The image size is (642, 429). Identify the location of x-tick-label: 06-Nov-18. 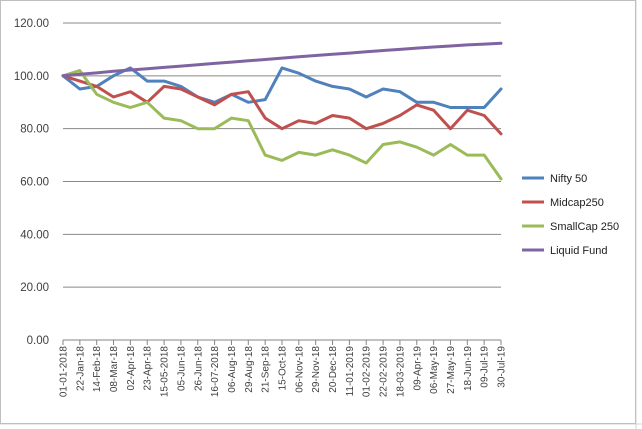
(299, 369).